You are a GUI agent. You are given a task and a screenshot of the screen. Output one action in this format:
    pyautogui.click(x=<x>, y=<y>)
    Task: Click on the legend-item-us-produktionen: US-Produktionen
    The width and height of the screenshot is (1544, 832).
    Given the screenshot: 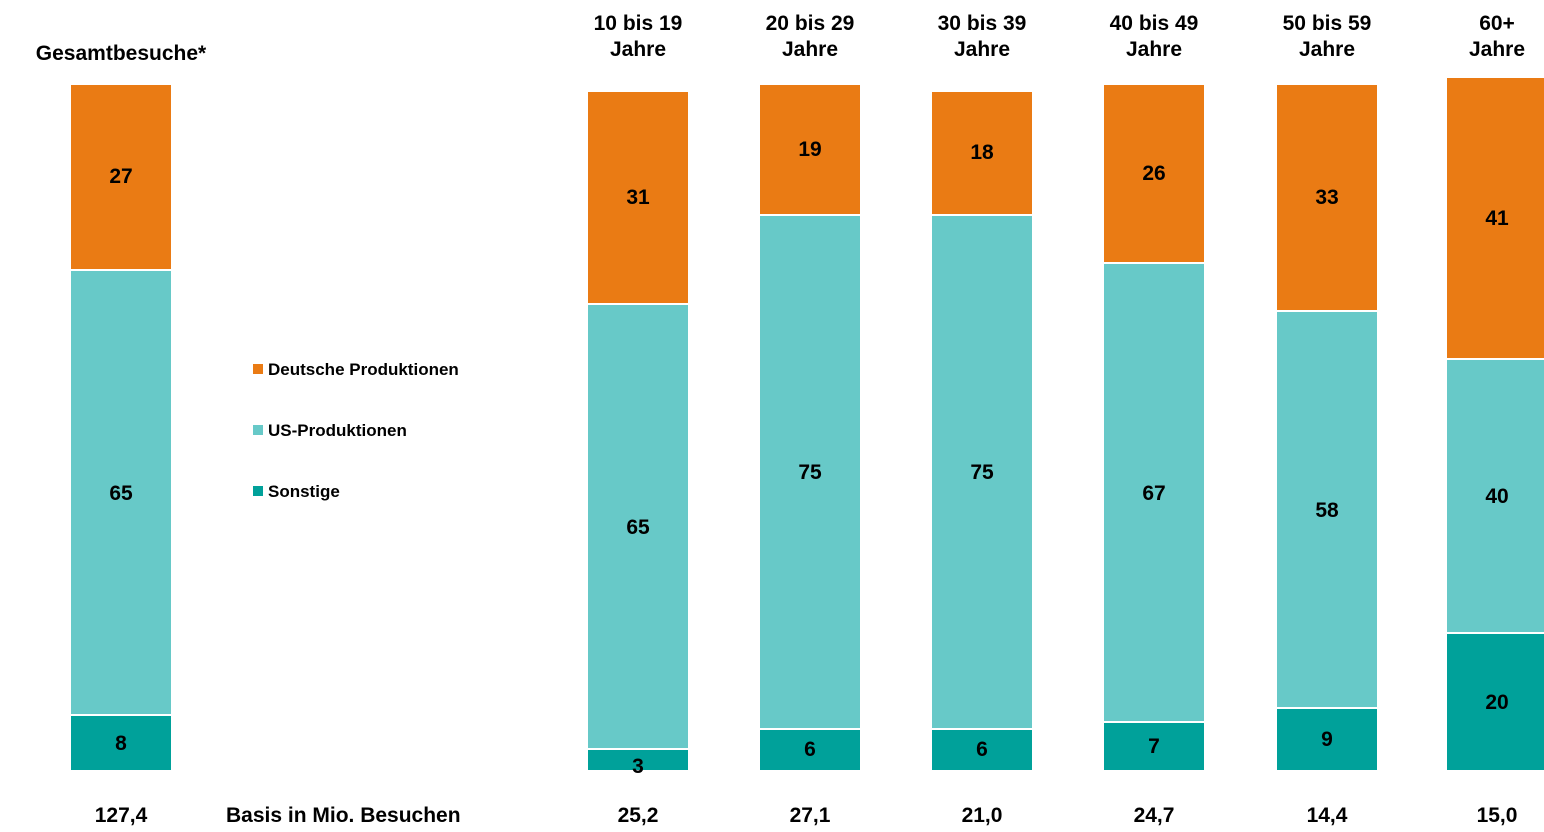 What is the action you would take?
    pyautogui.click(x=330, y=431)
    